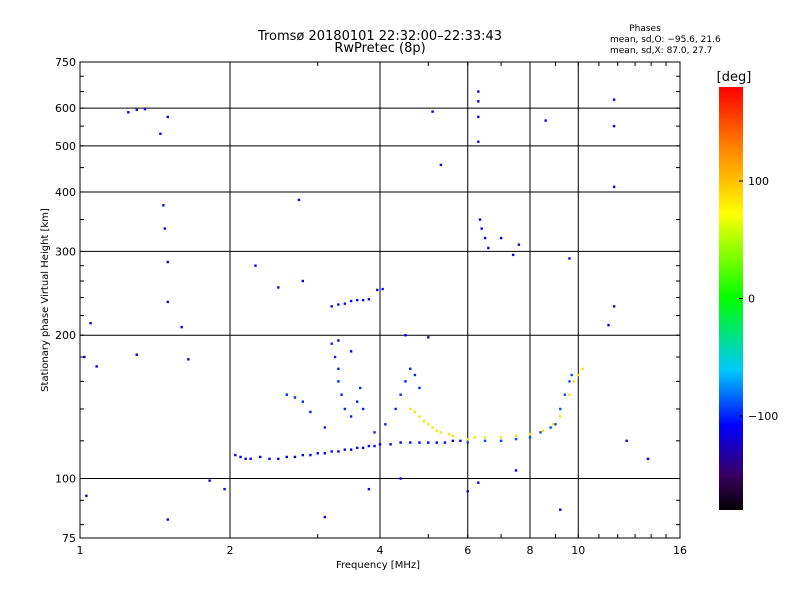 The width and height of the screenshot is (800, 600). Describe the element at coordinates (645, 29) in the screenshot. I see `stats-heading: Phases` at that location.